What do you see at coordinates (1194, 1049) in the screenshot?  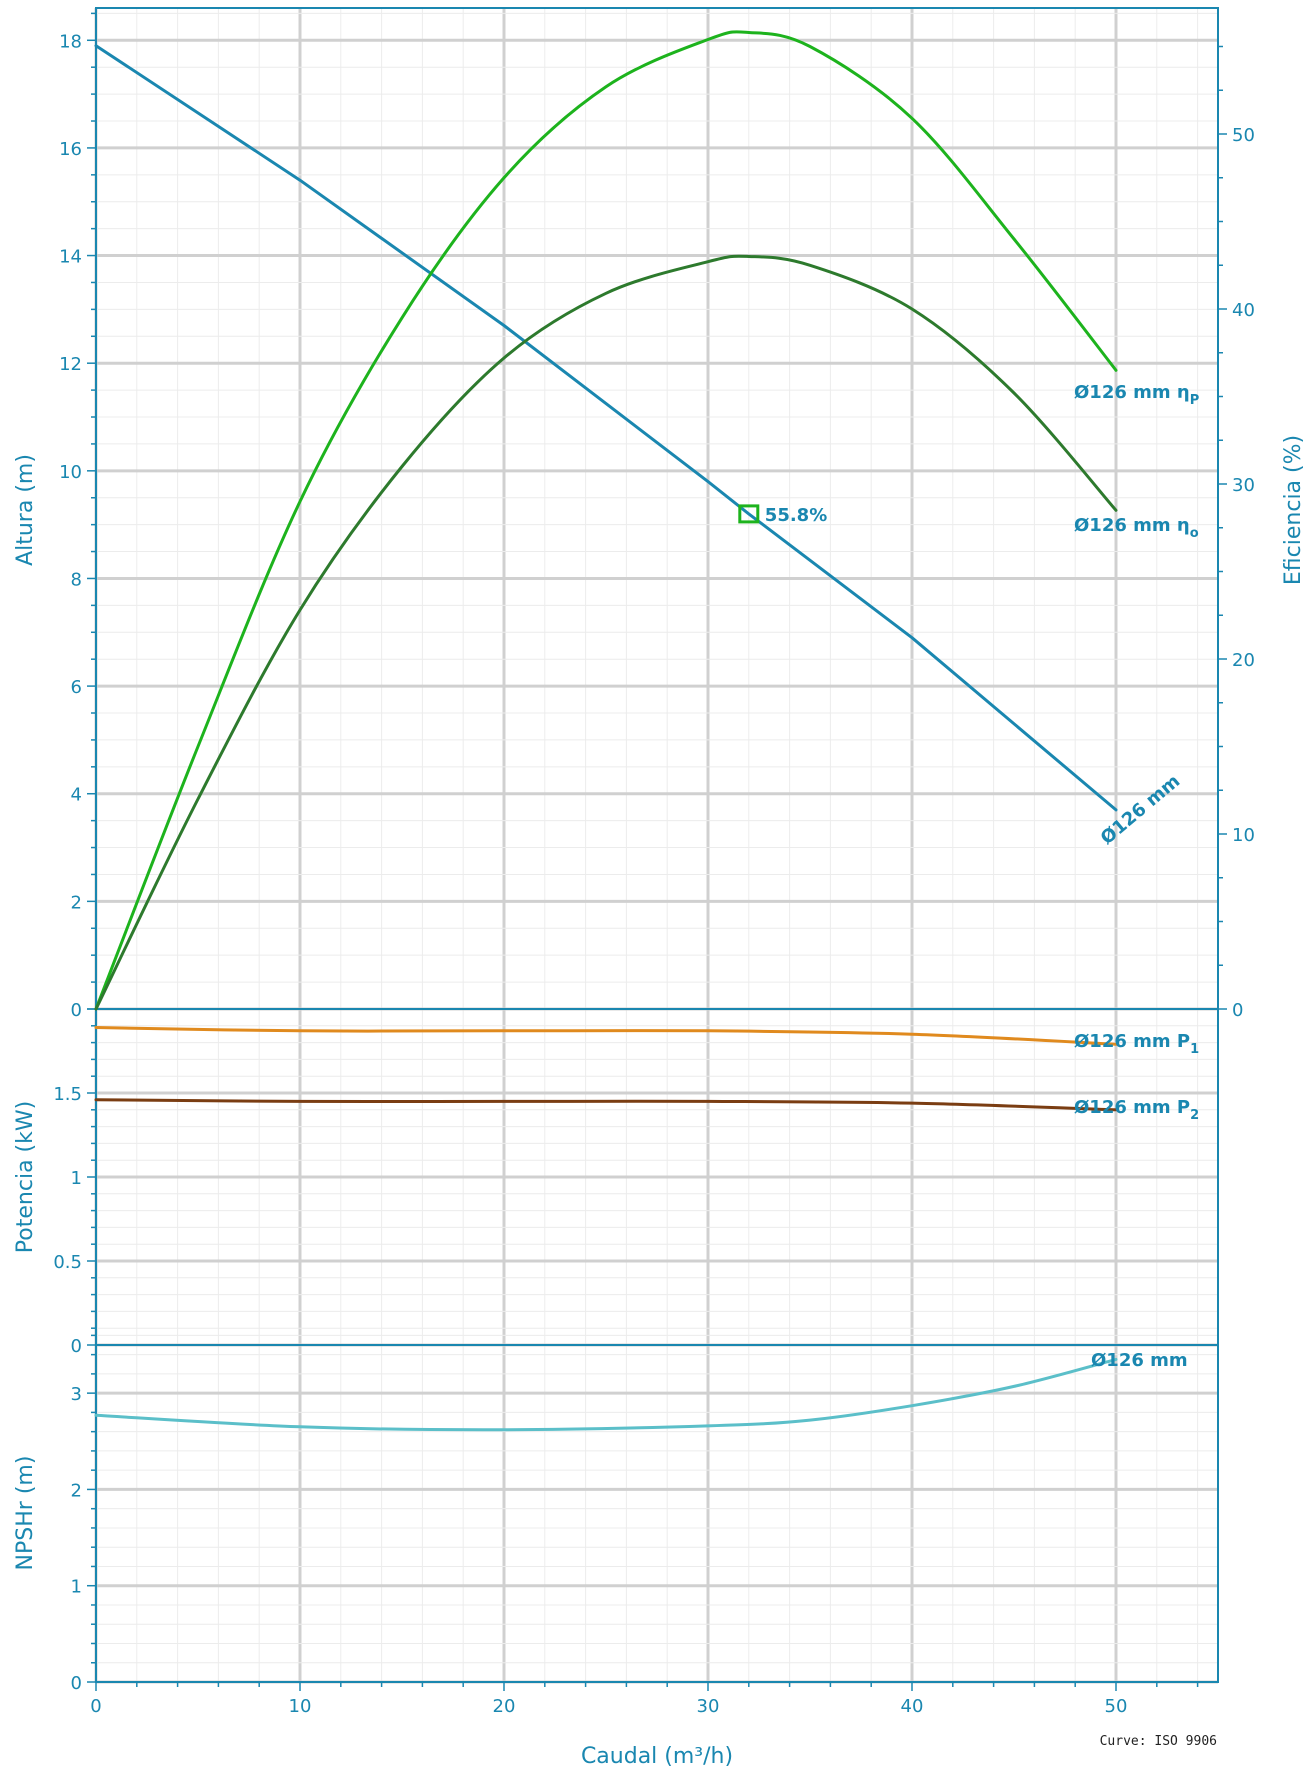 I see `p1-label-sub: 1` at bounding box center [1194, 1049].